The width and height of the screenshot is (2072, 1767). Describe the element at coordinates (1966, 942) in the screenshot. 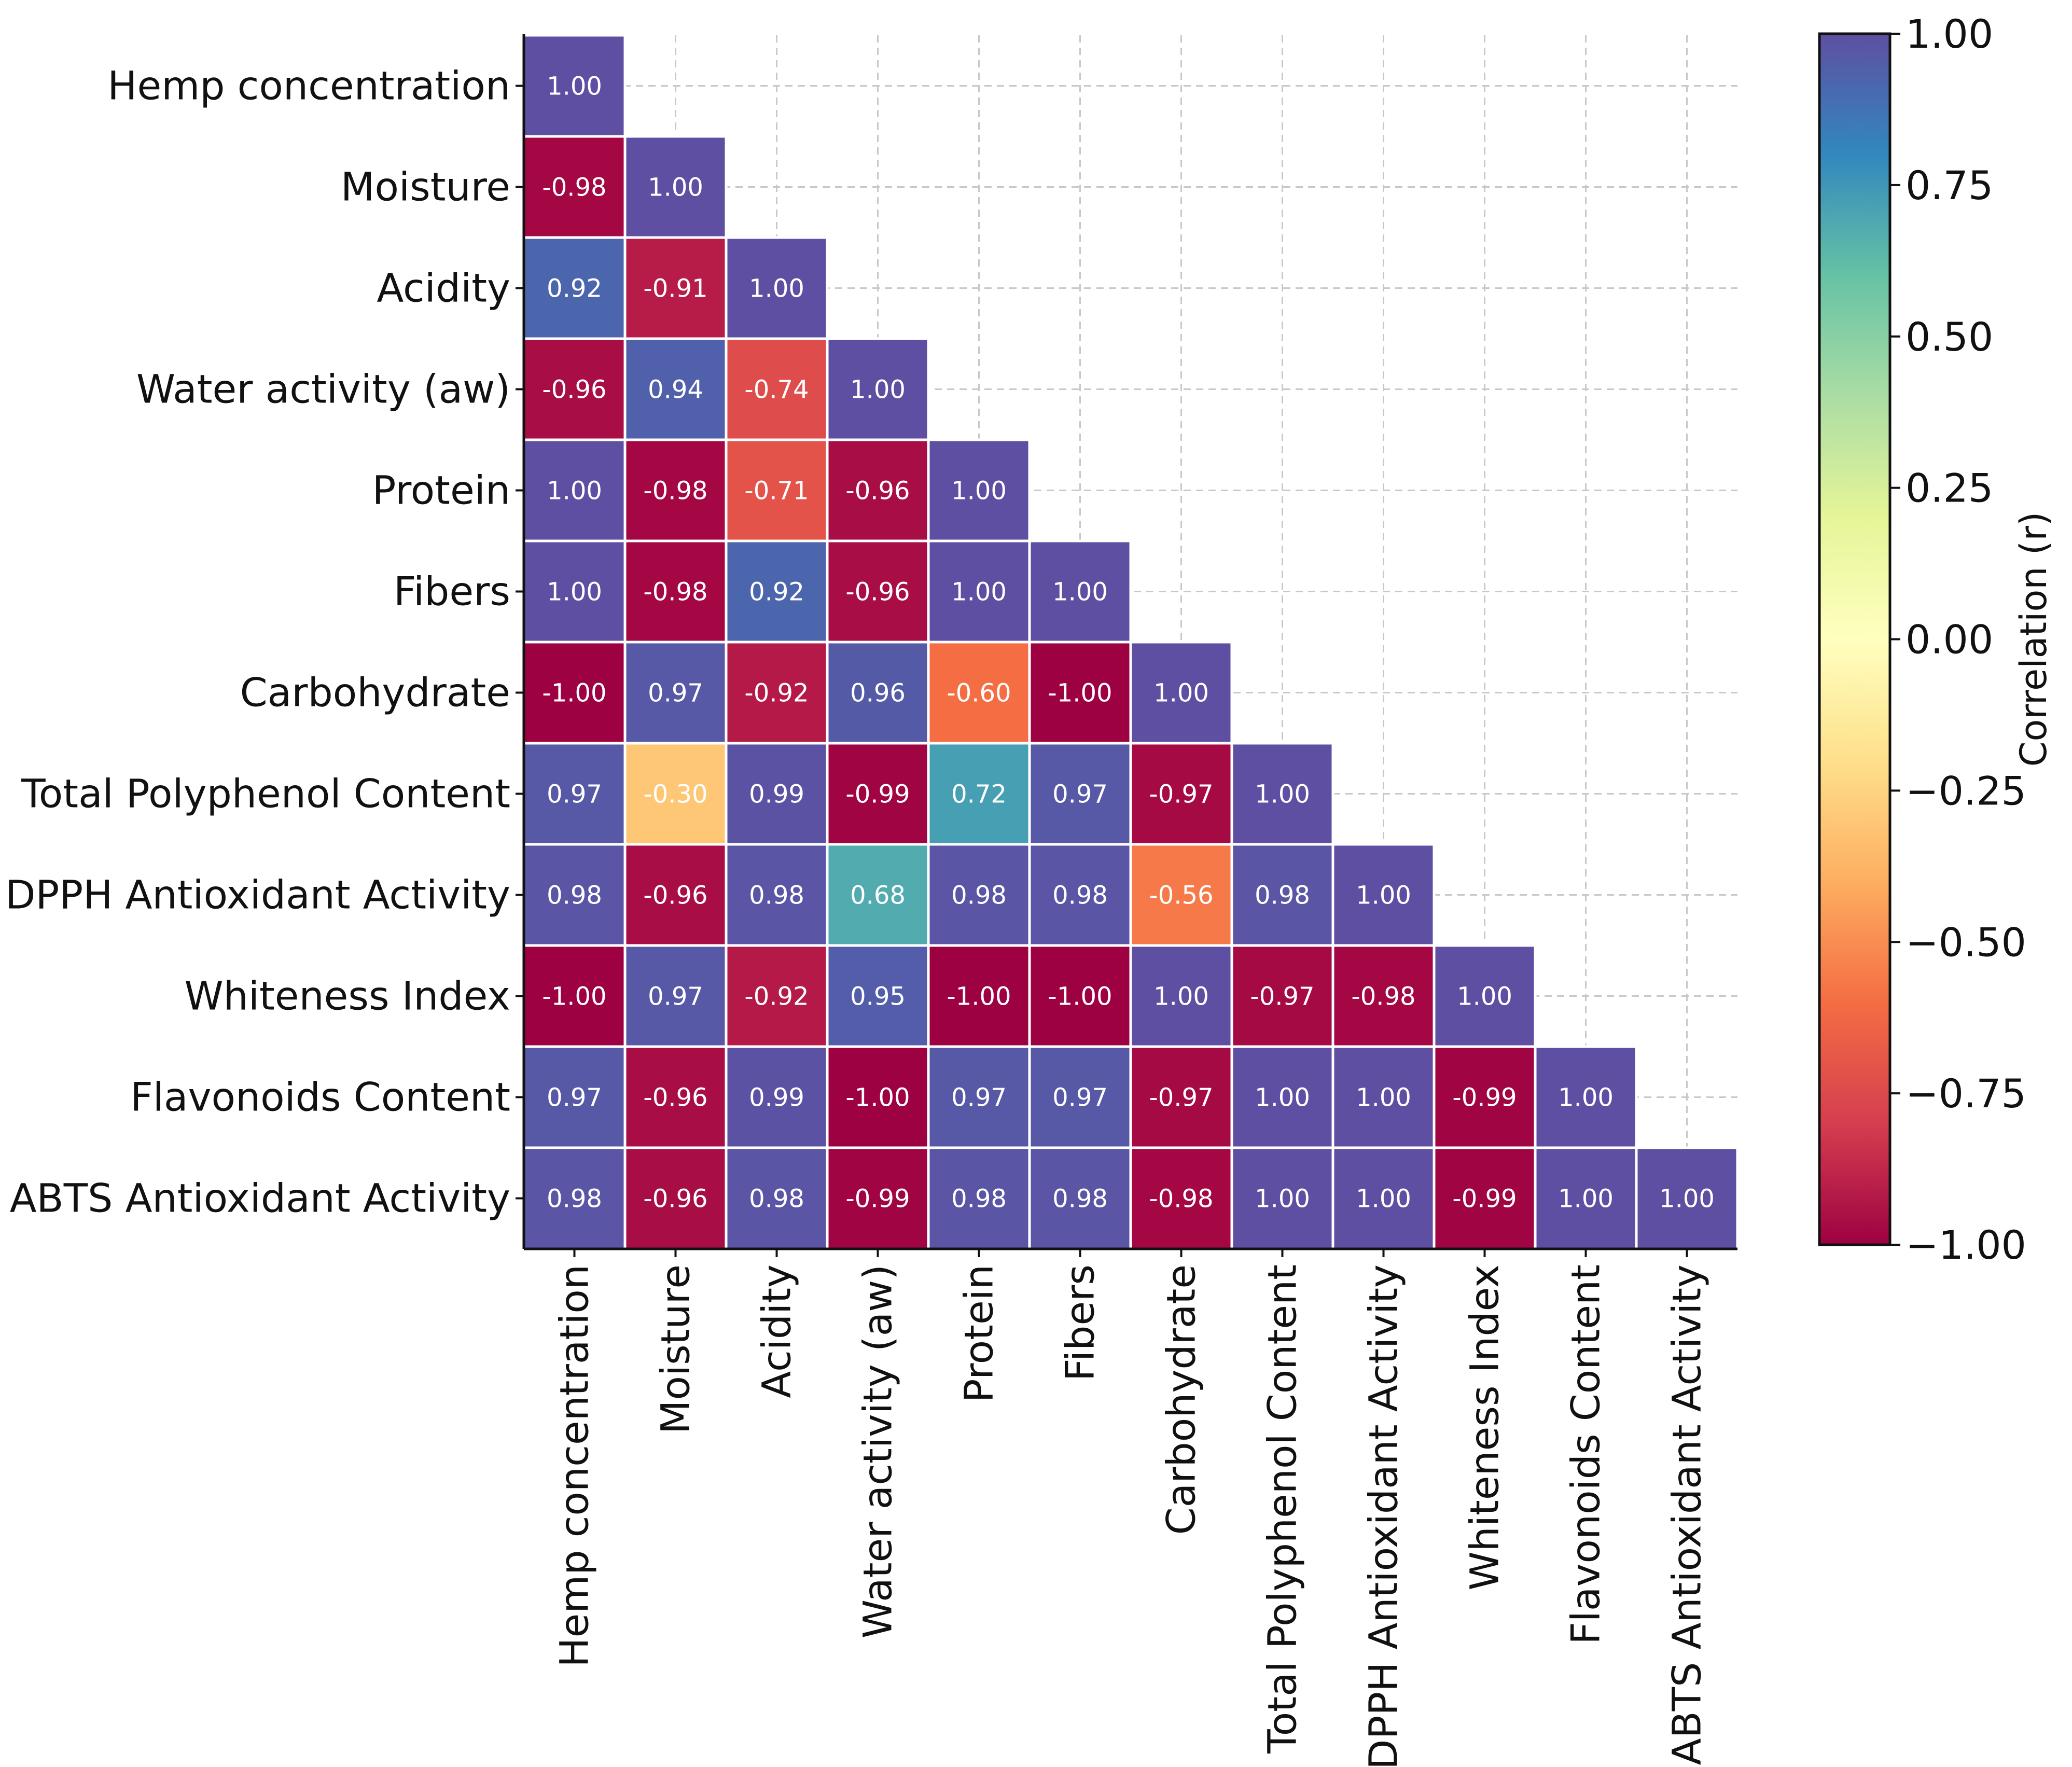

I see `colorbar-tick-label: −0.50` at that location.